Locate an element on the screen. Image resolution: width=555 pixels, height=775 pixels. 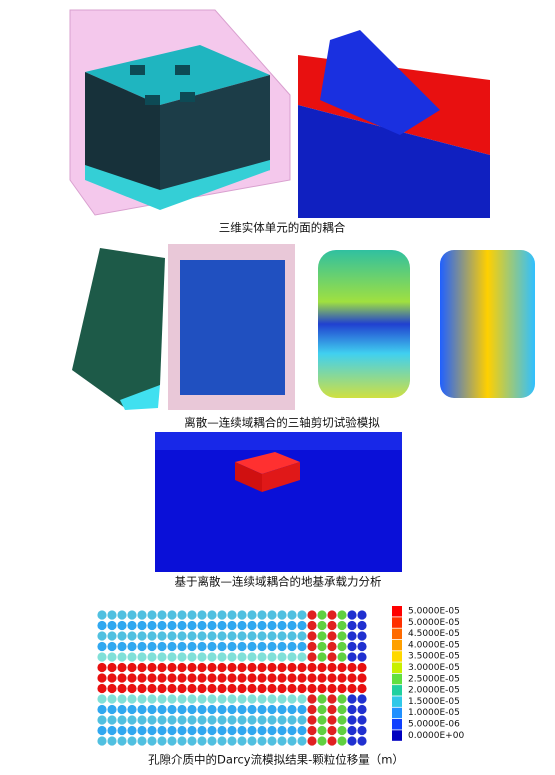
legend-label: 4.5000E-05 is located at coordinates (434, 634).